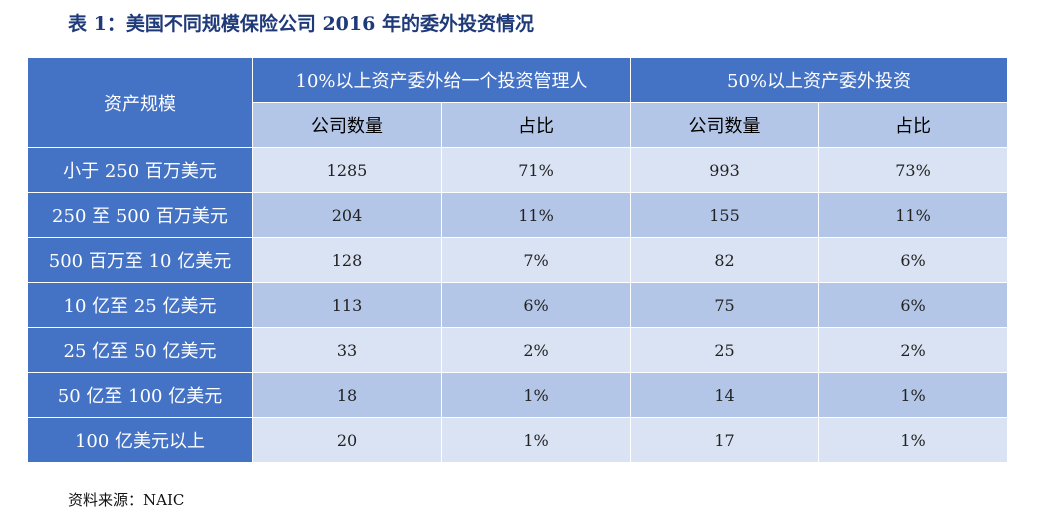  Describe the element at coordinates (347, 215) in the screenshot. I see `table-cell: 204` at that location.